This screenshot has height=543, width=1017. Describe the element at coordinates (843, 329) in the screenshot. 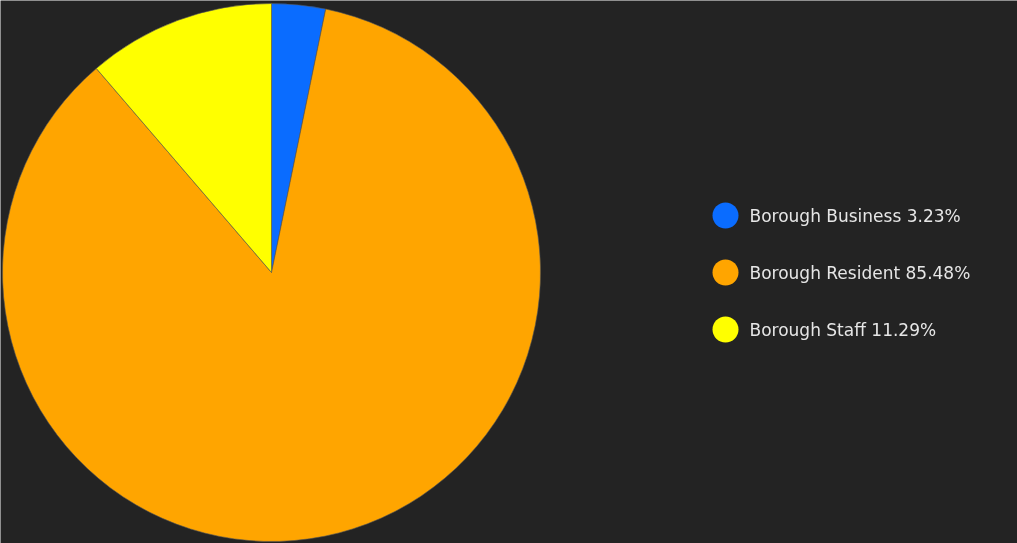

I see `legend-label: Borough Staff 11.29%` at that location.